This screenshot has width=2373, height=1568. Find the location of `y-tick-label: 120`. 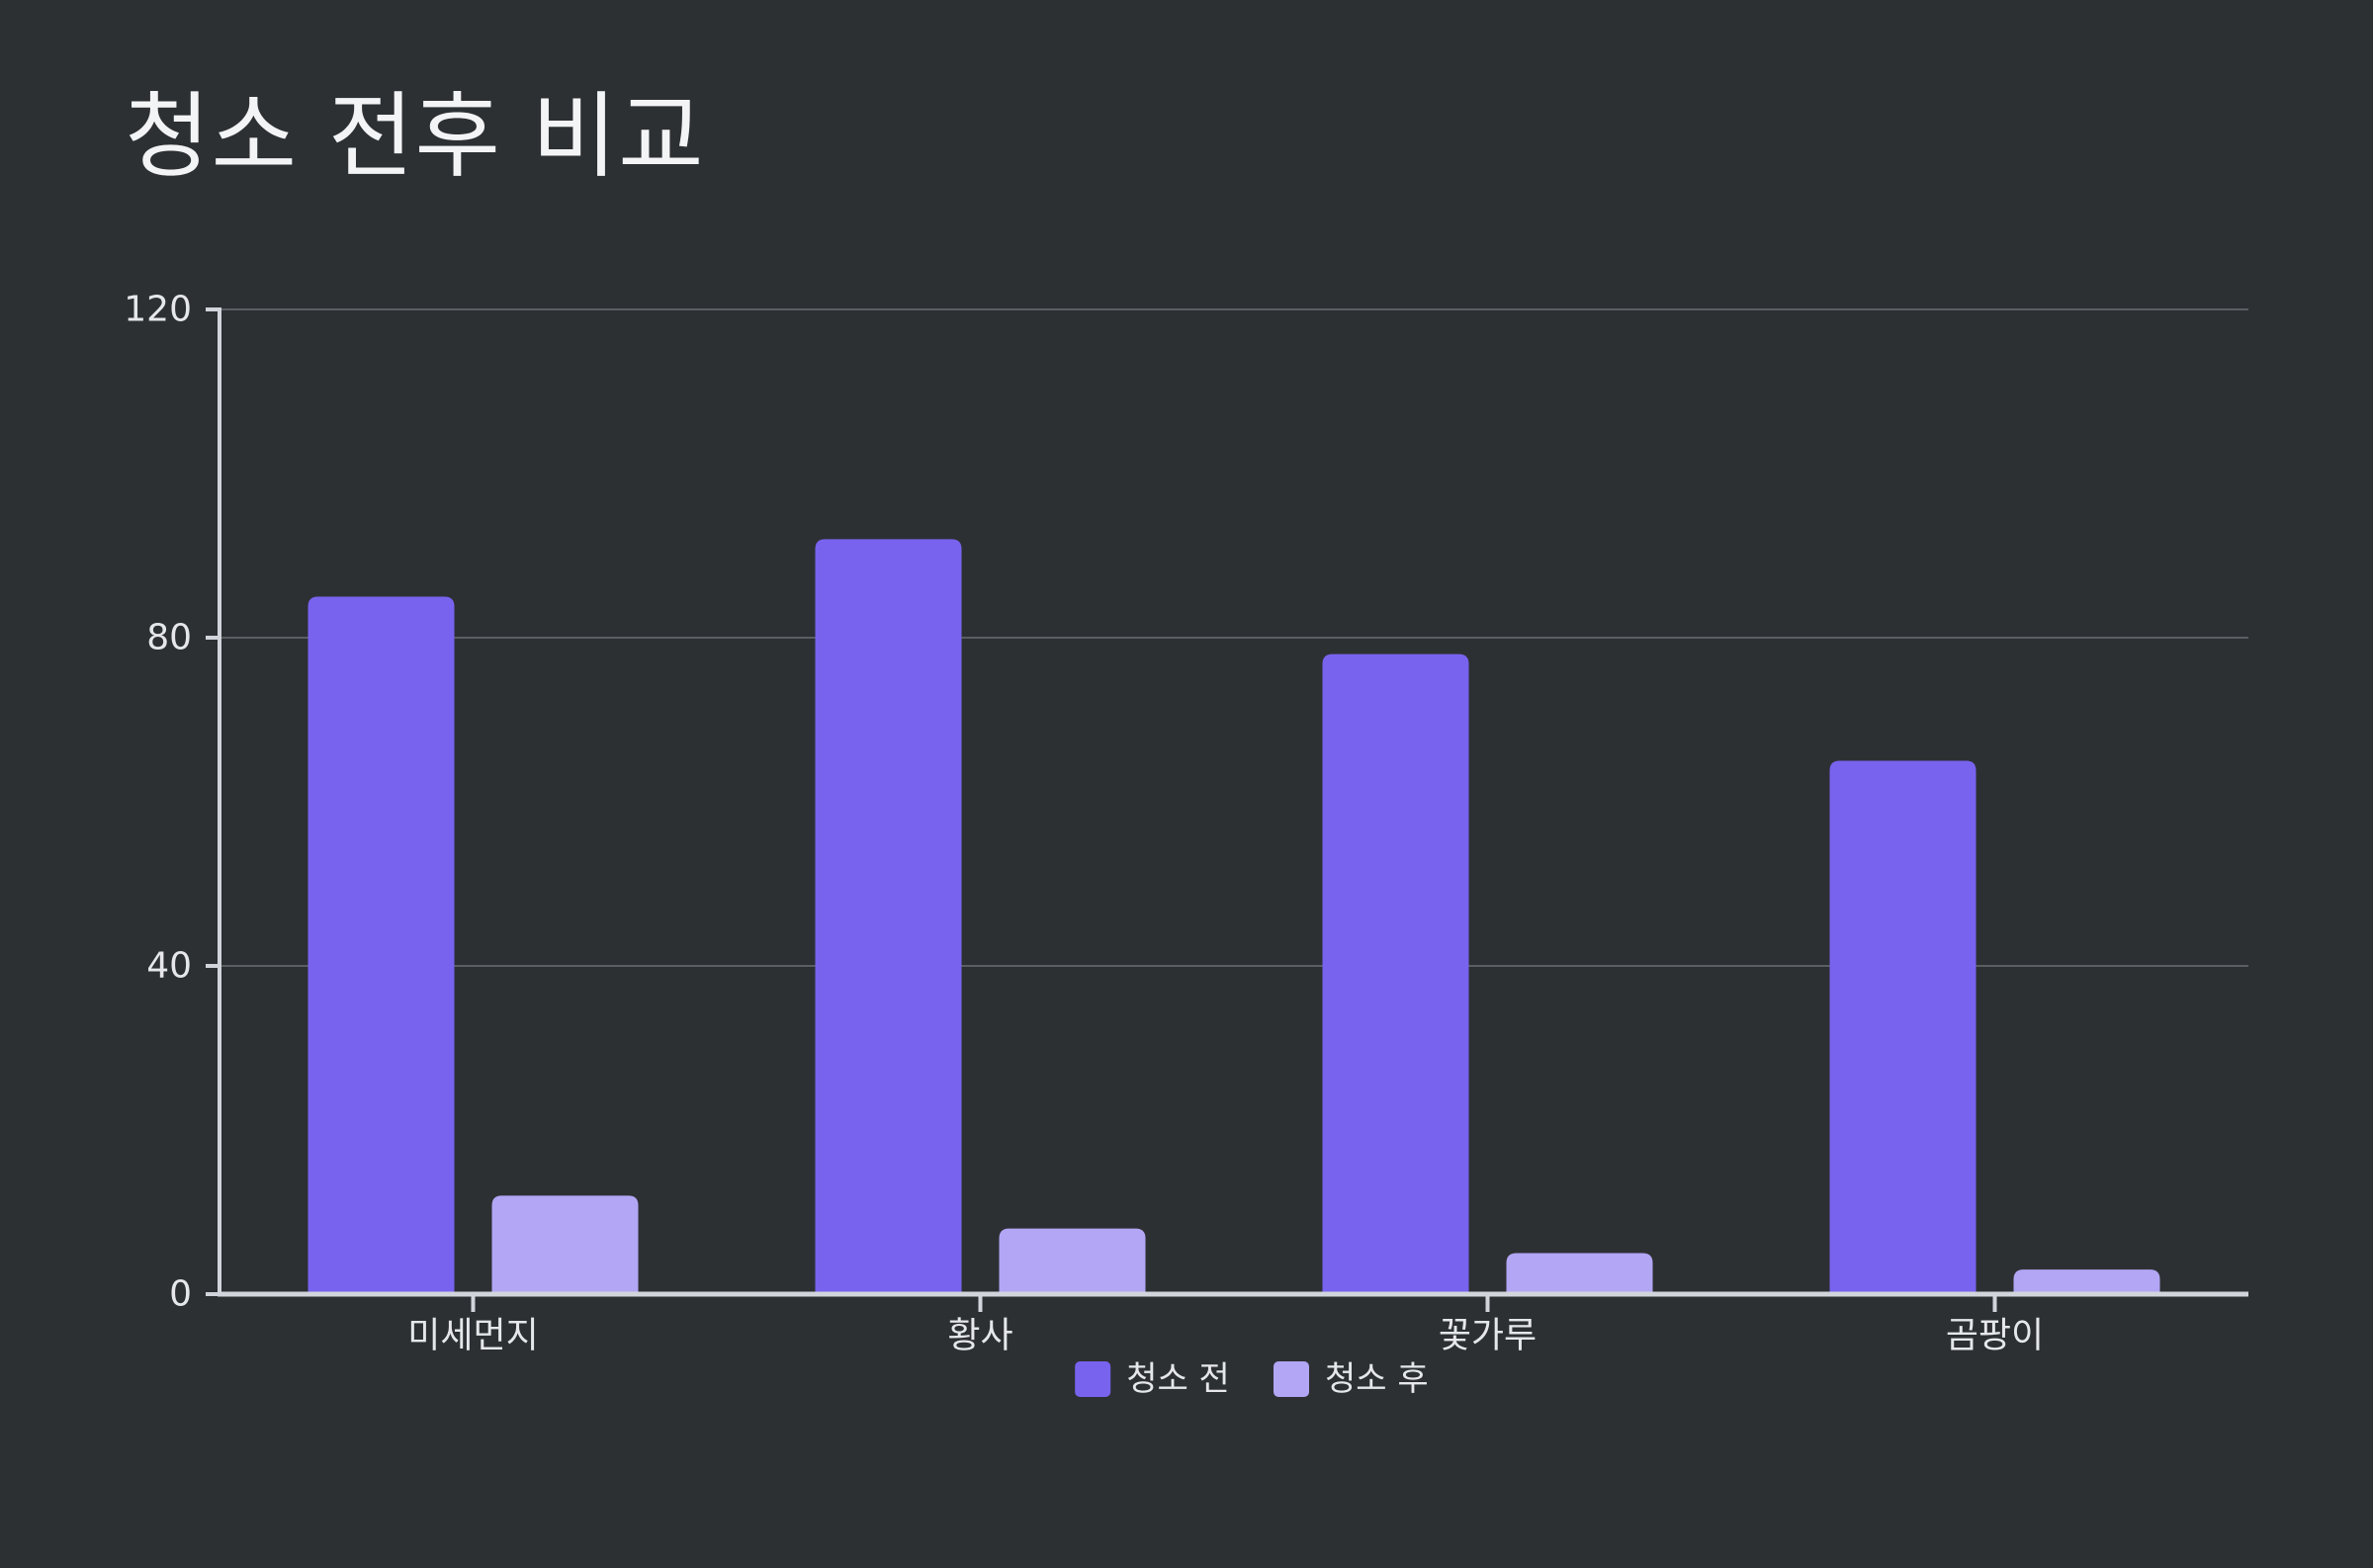

y-tick-label: 120 is located at coordinates (158, 310).